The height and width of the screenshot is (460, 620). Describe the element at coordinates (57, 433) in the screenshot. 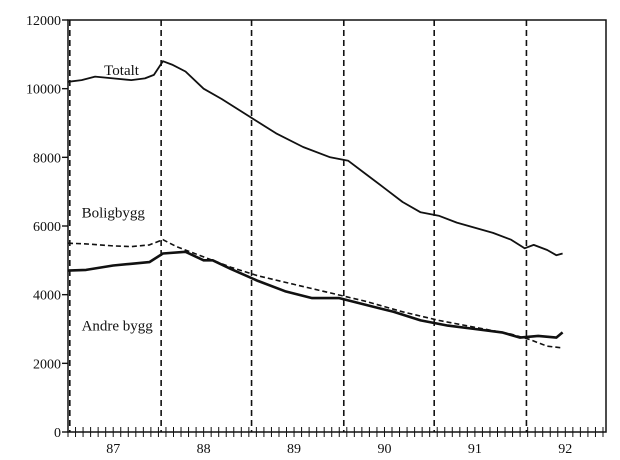

I see `y-tick-label-0: 0` at that location.